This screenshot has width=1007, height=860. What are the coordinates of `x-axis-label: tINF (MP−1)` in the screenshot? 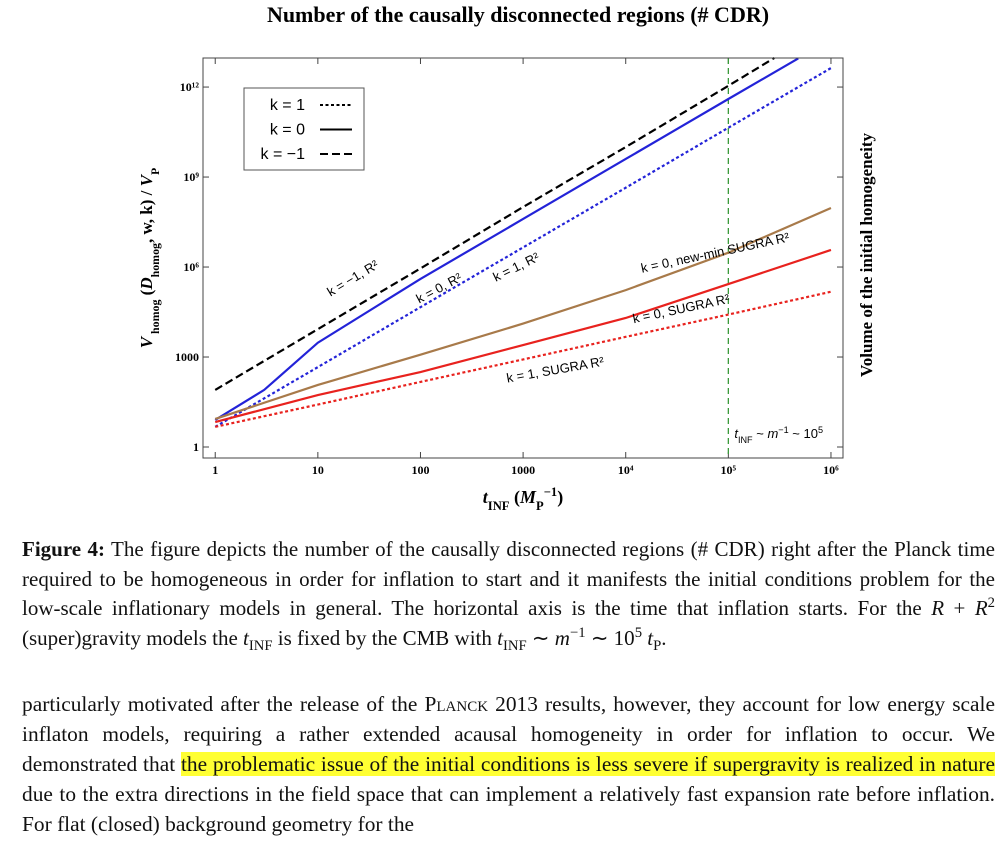 It's located at (523, 499).